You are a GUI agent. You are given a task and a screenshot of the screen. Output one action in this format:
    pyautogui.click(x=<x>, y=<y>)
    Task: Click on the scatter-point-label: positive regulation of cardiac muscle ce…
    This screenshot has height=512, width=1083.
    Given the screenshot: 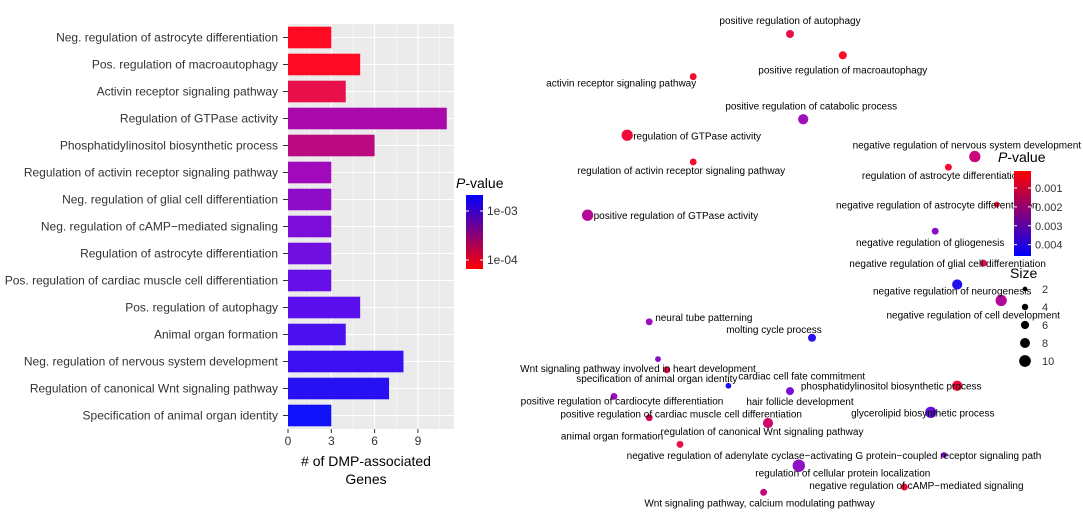 What is the action you would take?
    pyautogui.click(x=681, y=415)
    